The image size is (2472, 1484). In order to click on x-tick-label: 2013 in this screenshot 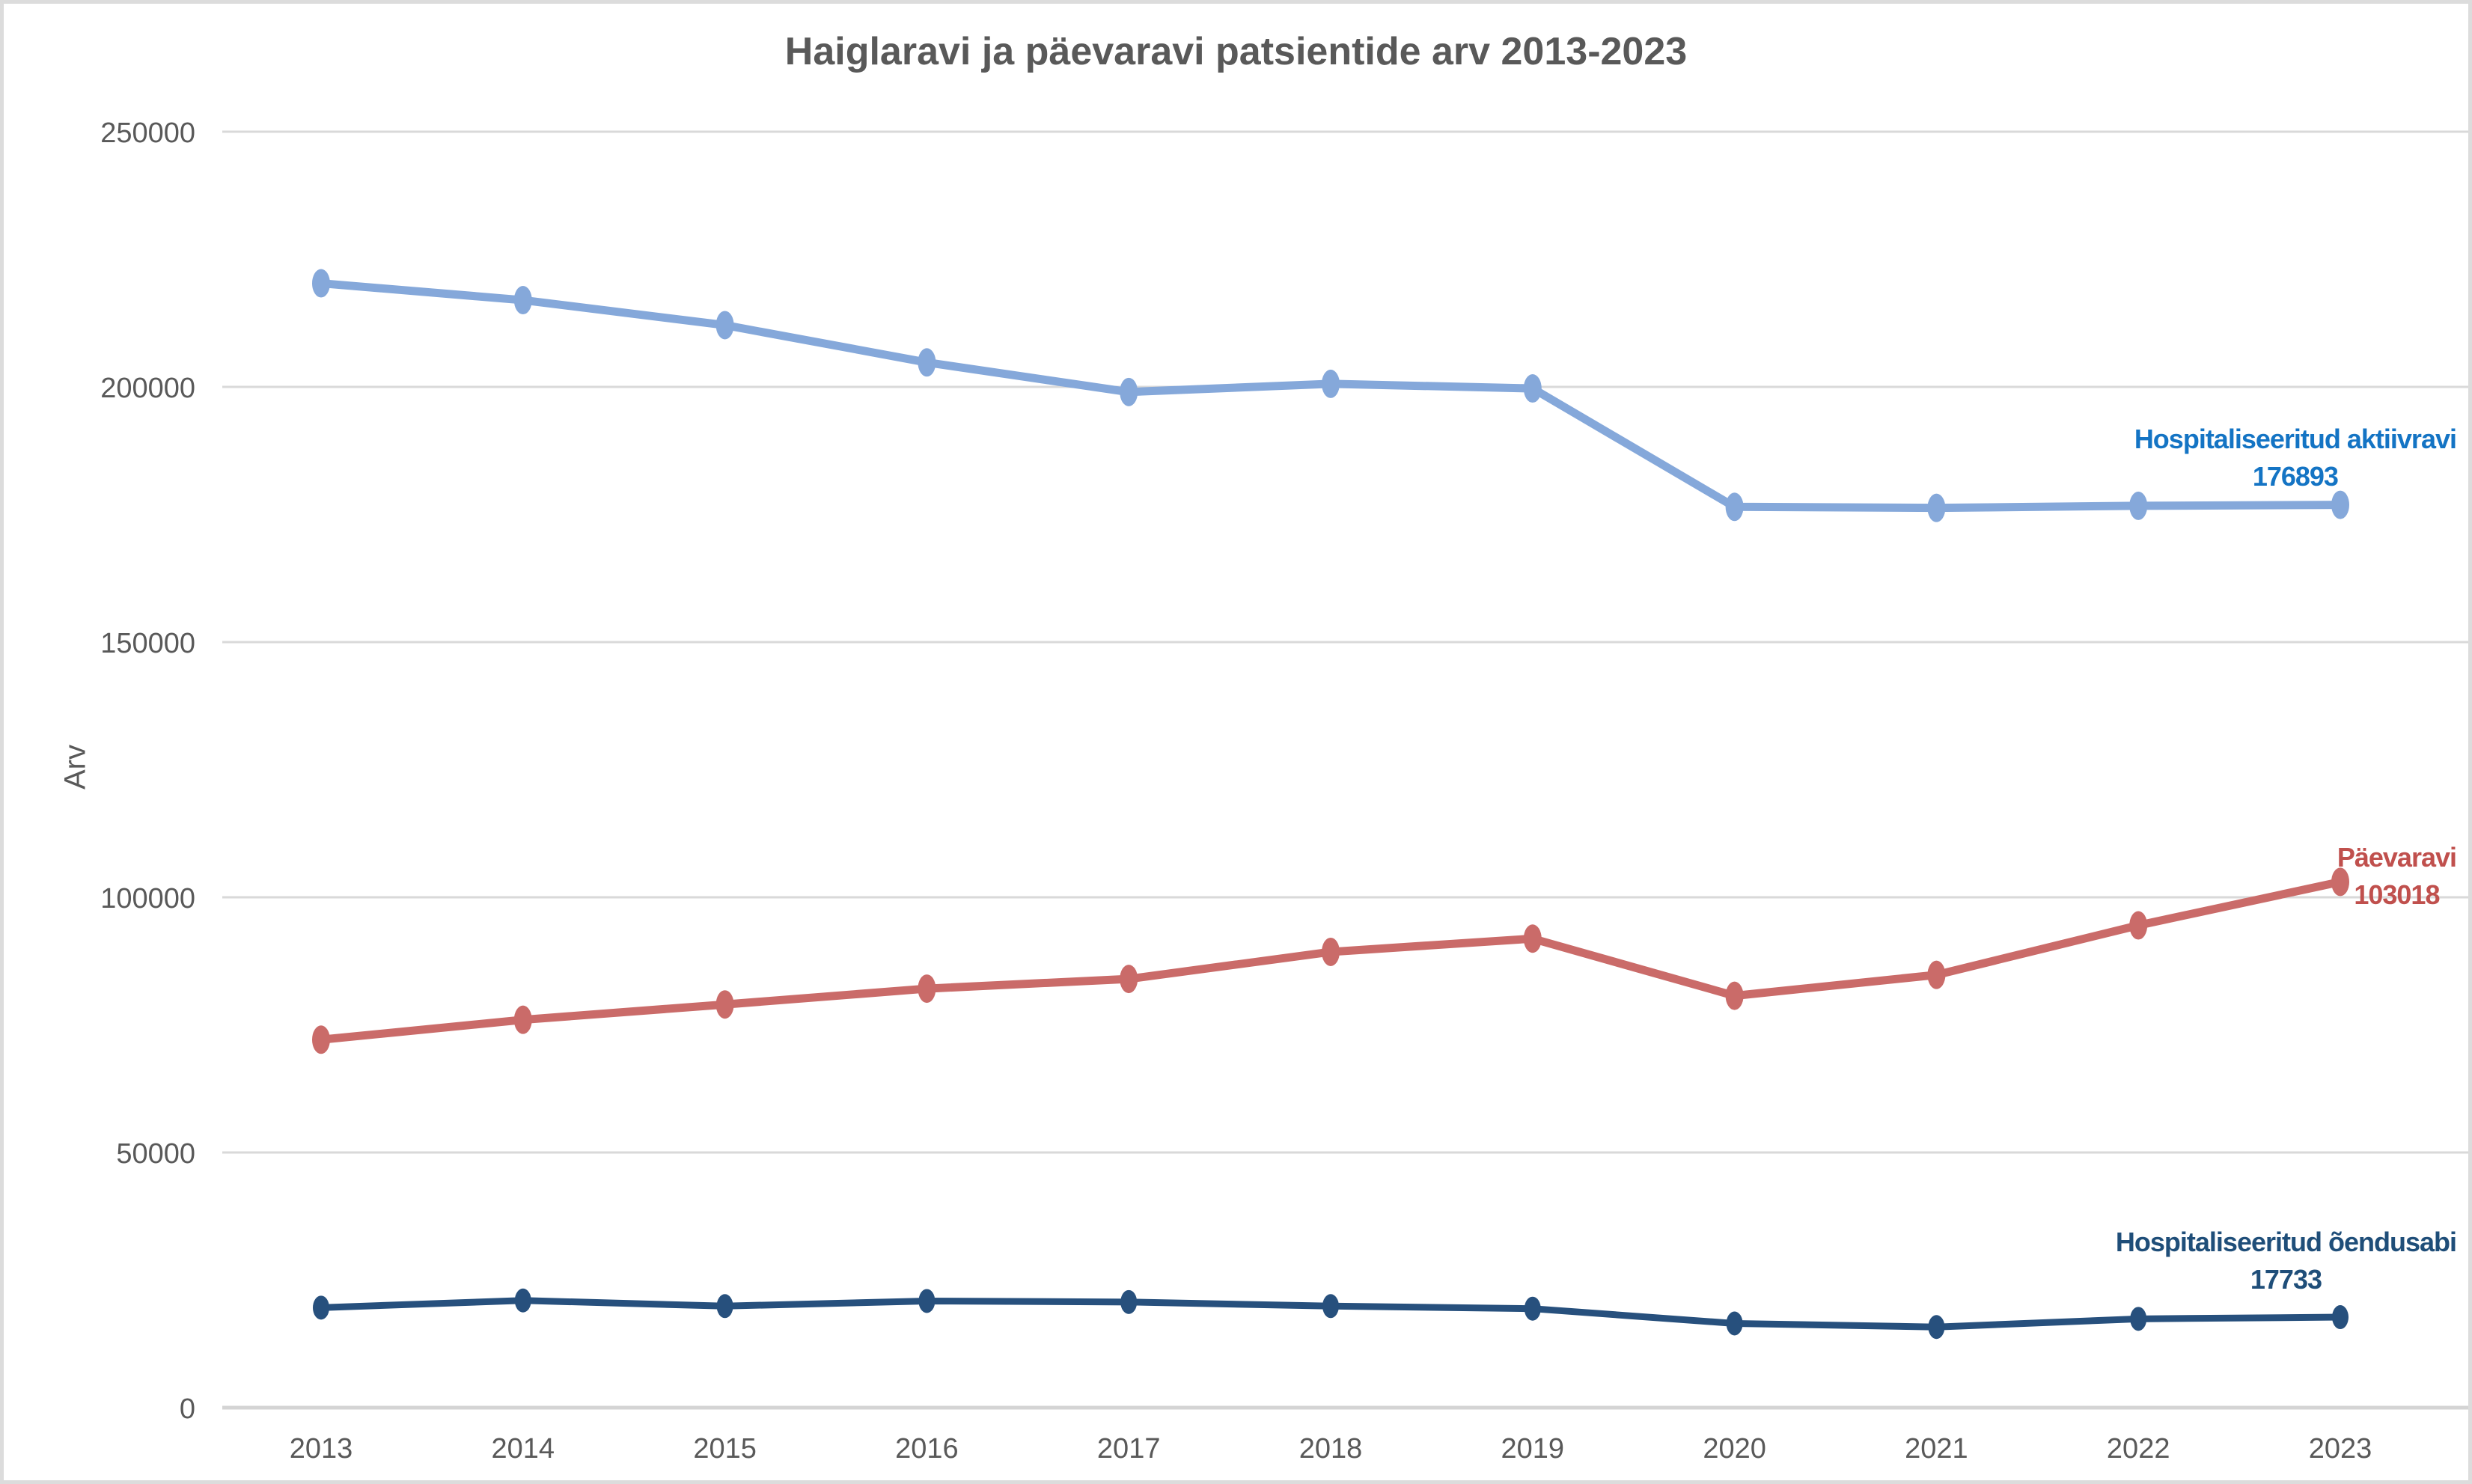, I will do `click(321, 1449)`.